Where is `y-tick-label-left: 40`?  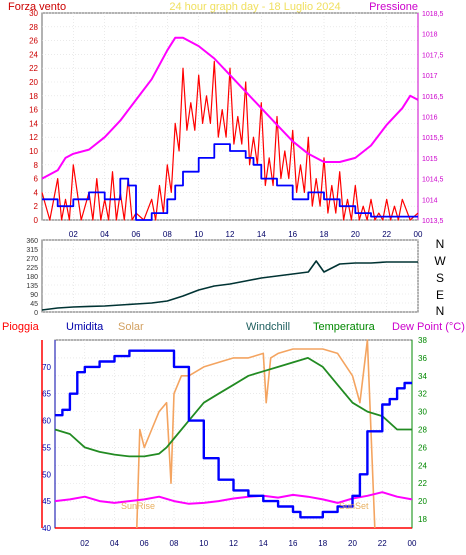
y-tick-label-left: 40 is located at coordinates (46, 528).